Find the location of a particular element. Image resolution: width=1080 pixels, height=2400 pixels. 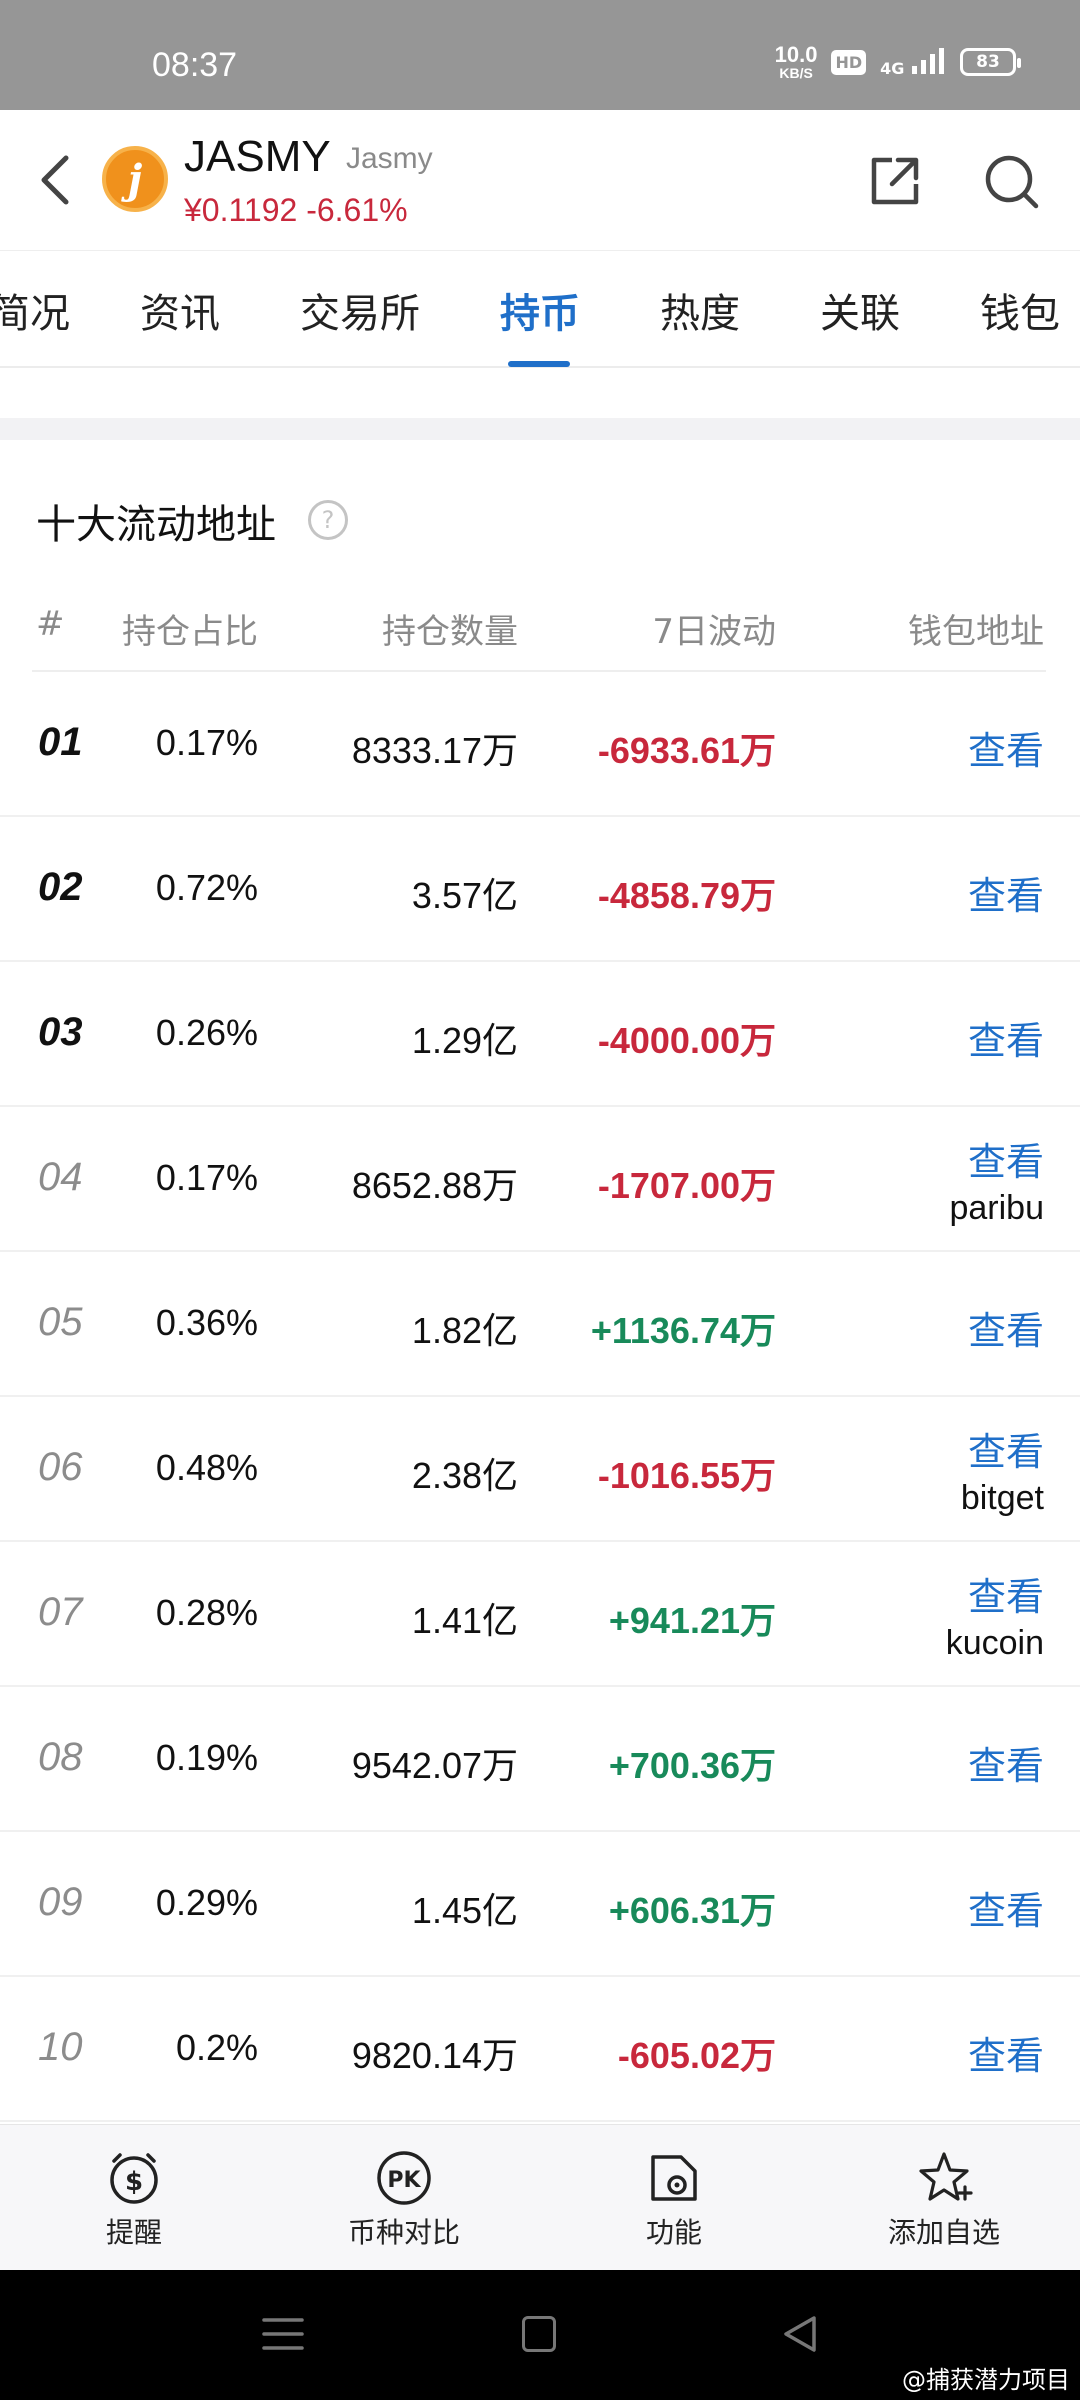

functions-button: 功能 is located at coordinates (674, 2200).